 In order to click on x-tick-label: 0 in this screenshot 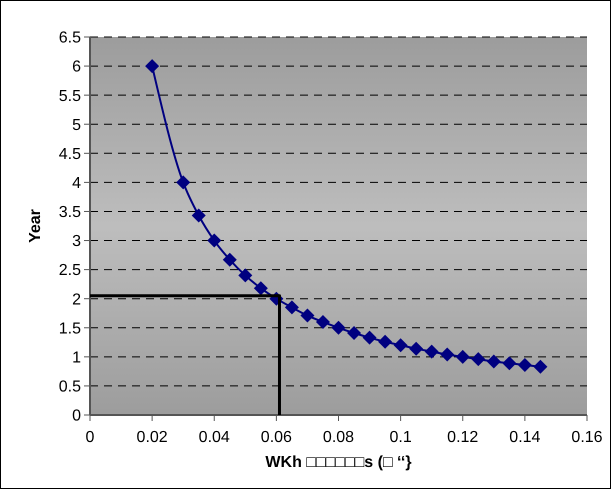, I will do `click(90, 437)`.